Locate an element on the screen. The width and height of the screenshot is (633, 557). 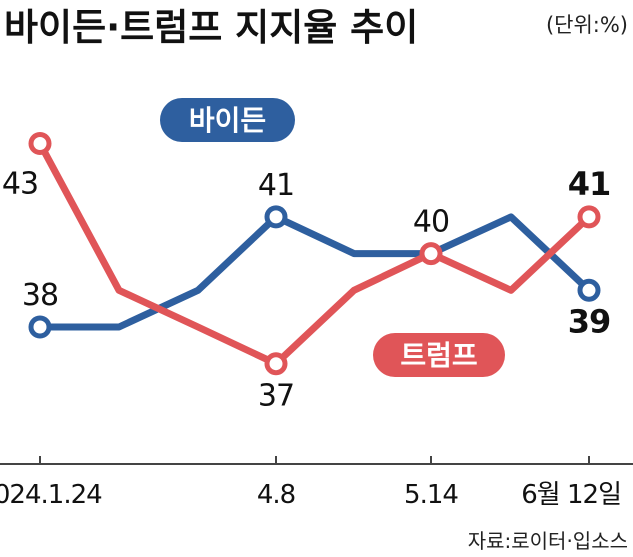
chart-title: 바이든·트럼프 지지율 추이 is located at coordinates (211, 27).